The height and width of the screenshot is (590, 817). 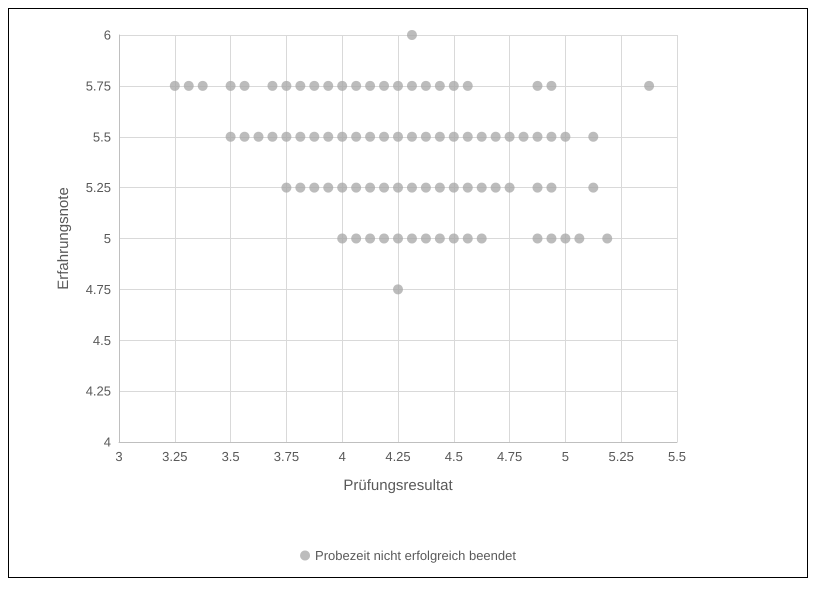 I want to click on y-tick-label: 4, so click(x=107, y=442).